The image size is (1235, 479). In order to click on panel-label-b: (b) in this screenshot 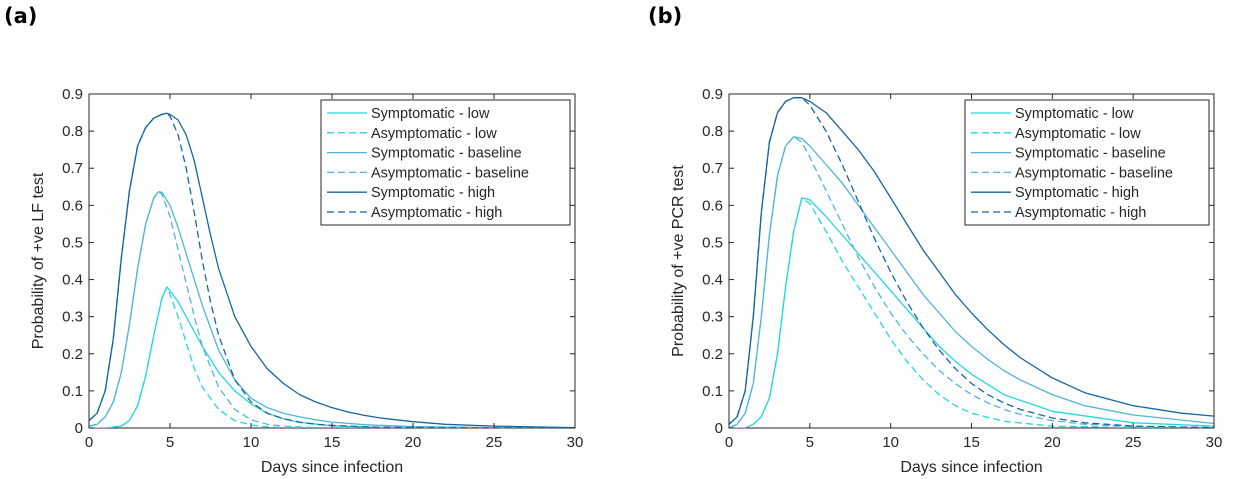, I will do `click(665, 16)`.